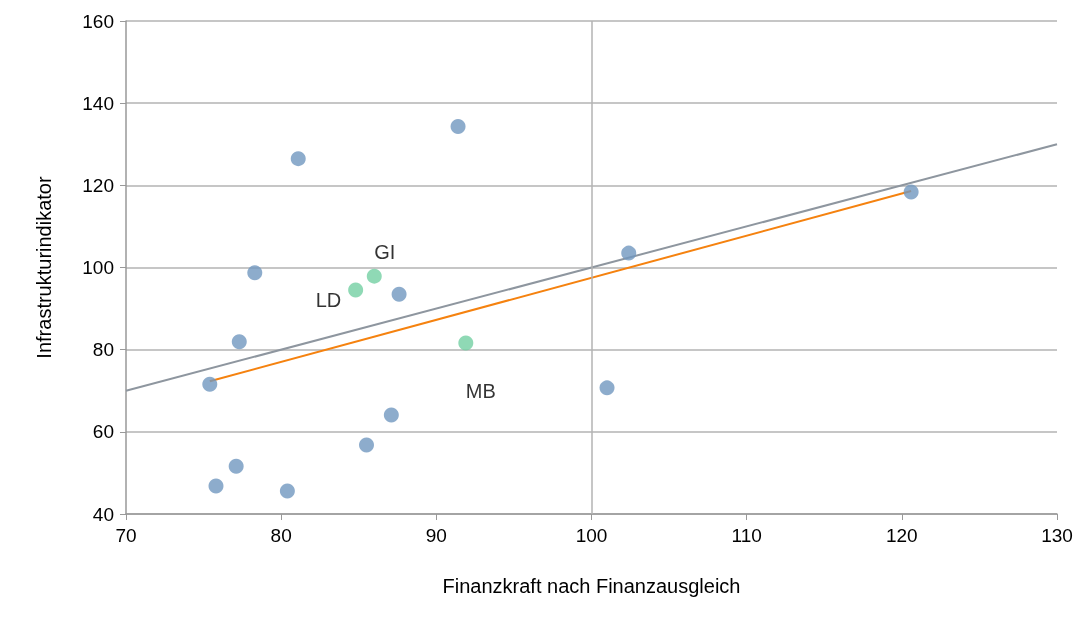 The width and height of the screenshot is (1088, 620). Describe the element at coordinates (328, 300) in the screenshot. I see `annotation: LD` at that location.